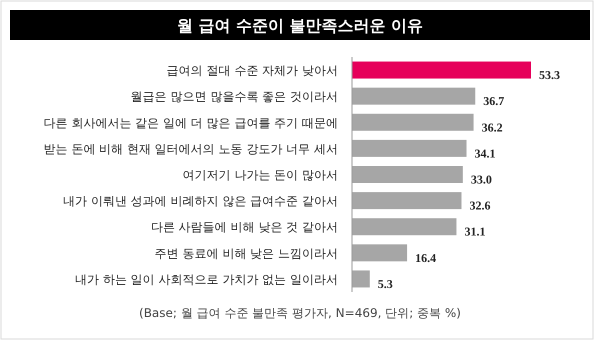 This screenshot has height=342, width=600. What do you see at coordinates (246, 253) in the screenshot?
I see `y-tick-label: 주변 동료에 비해 낮은 느낌이라서` at bounding box center [246, 253].